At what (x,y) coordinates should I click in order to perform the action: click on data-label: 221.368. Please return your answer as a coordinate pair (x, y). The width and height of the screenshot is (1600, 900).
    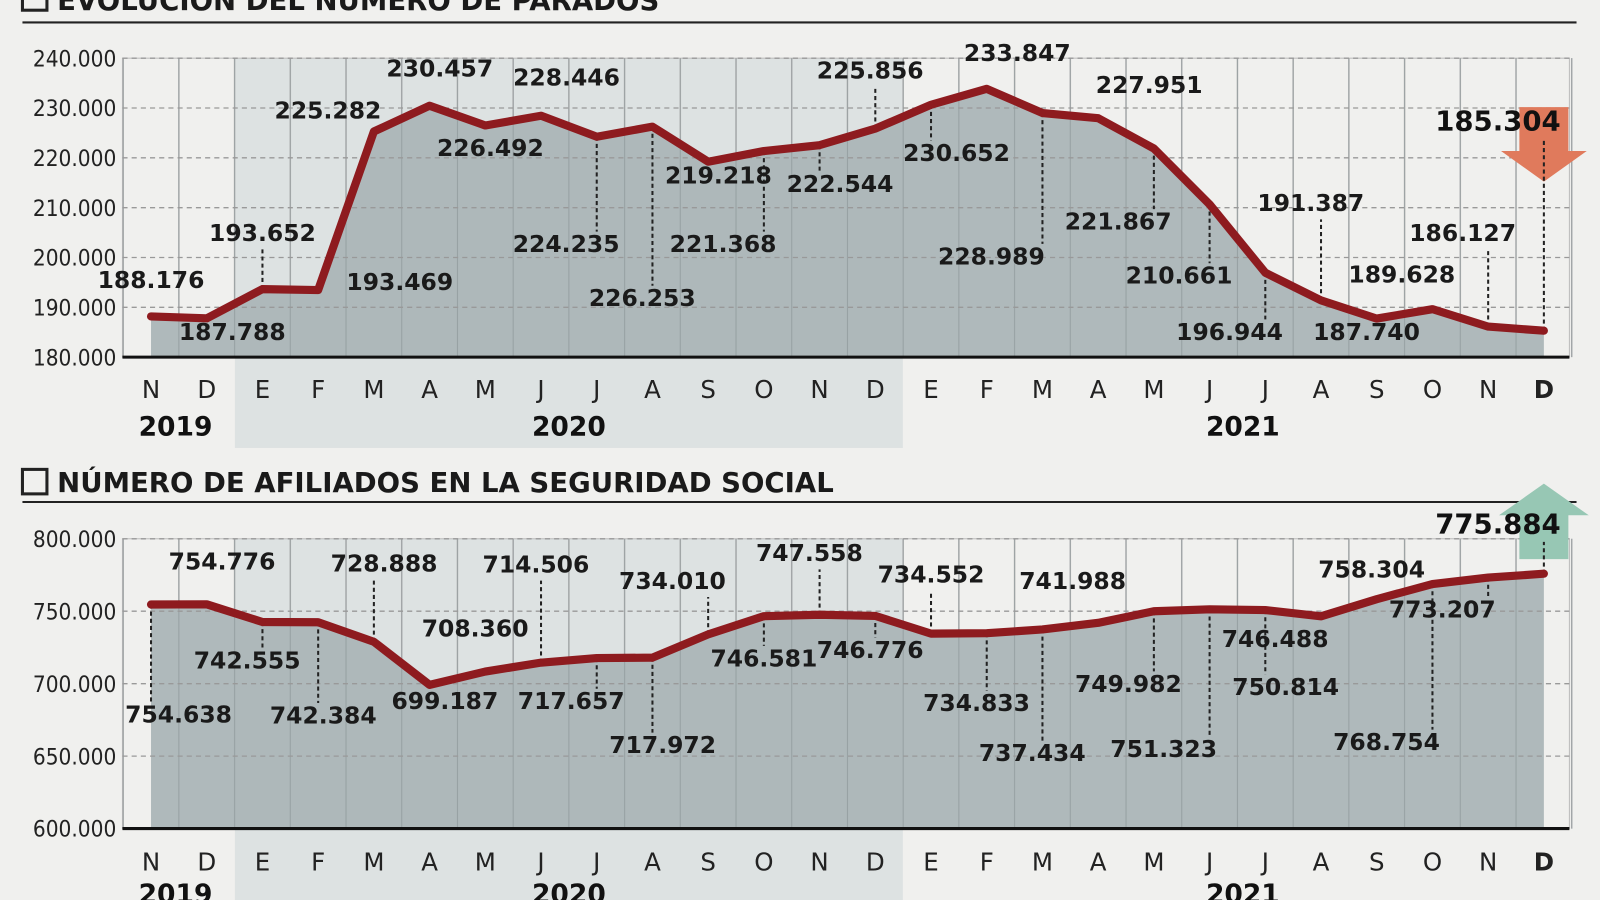
    Looking at the image, I should click on (723, 244).